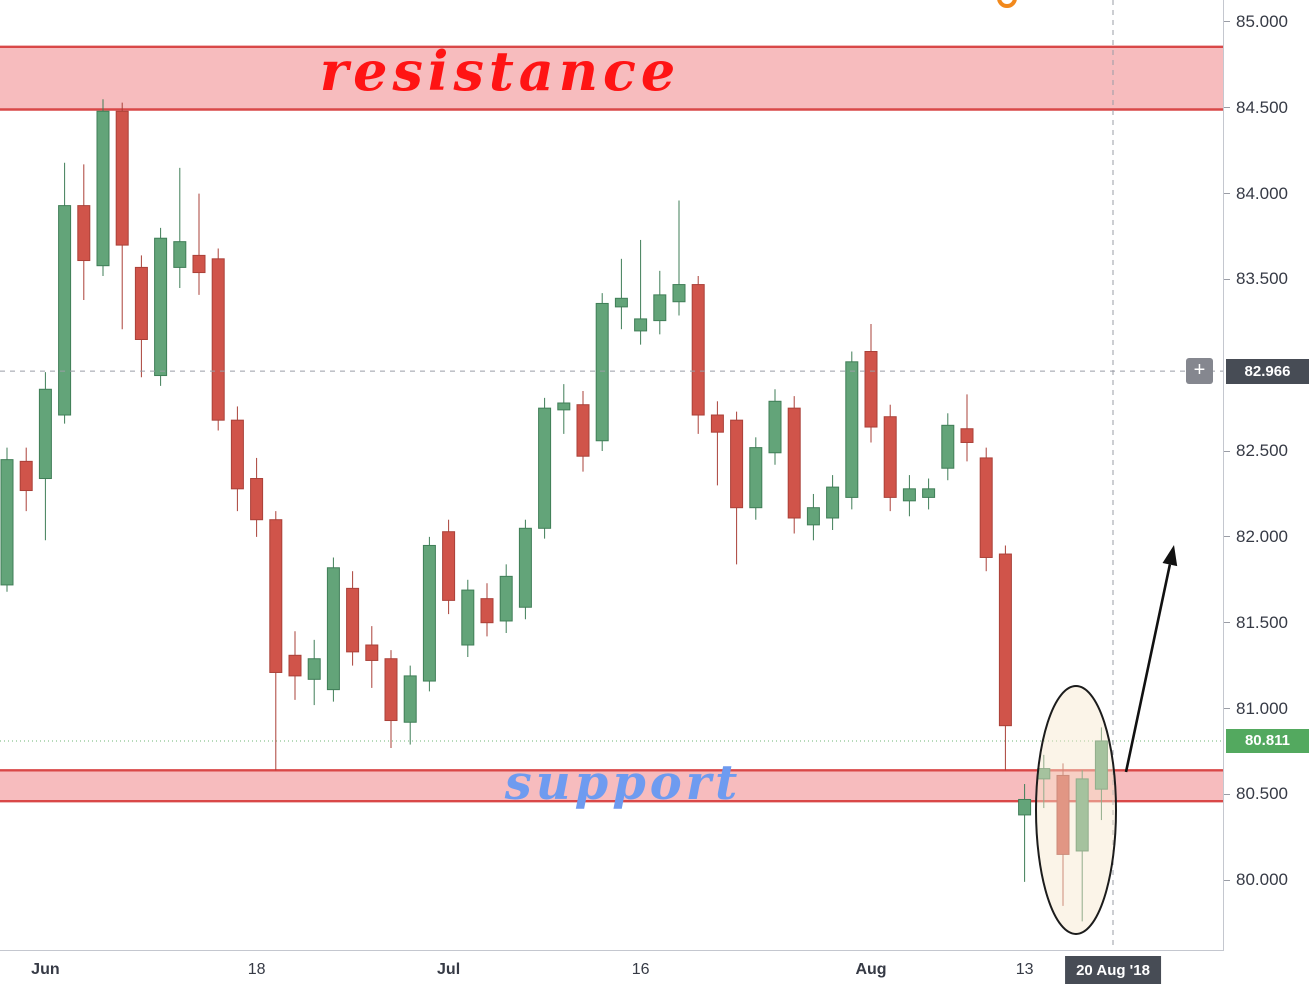 The width and height of the screenshot is (1310, 1002). Describe the element at coordinates (623, 783) in the screenshot. I see `support-label: support` at that location.